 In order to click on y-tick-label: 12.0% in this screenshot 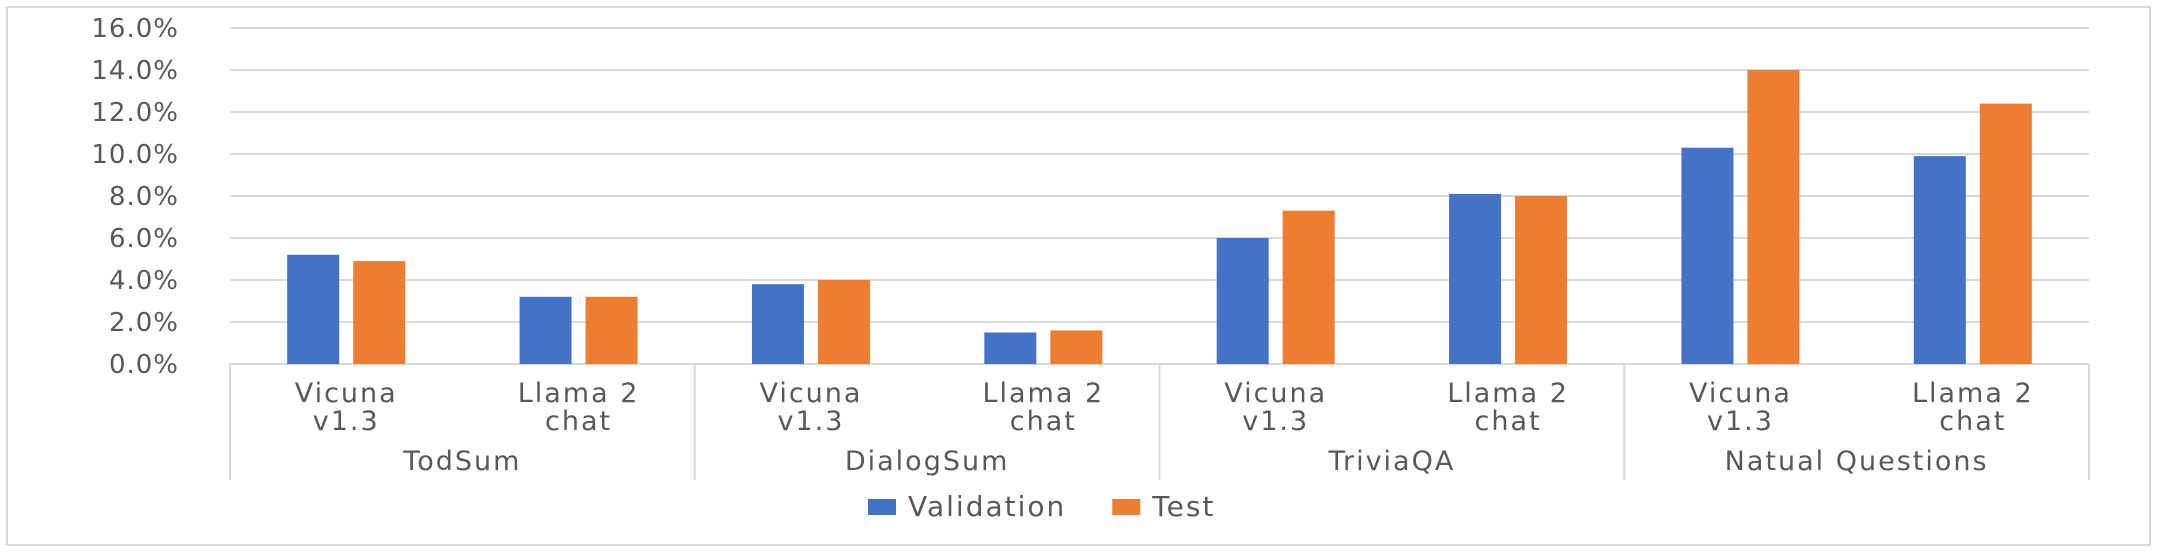, I will do `click(135, 113)`.